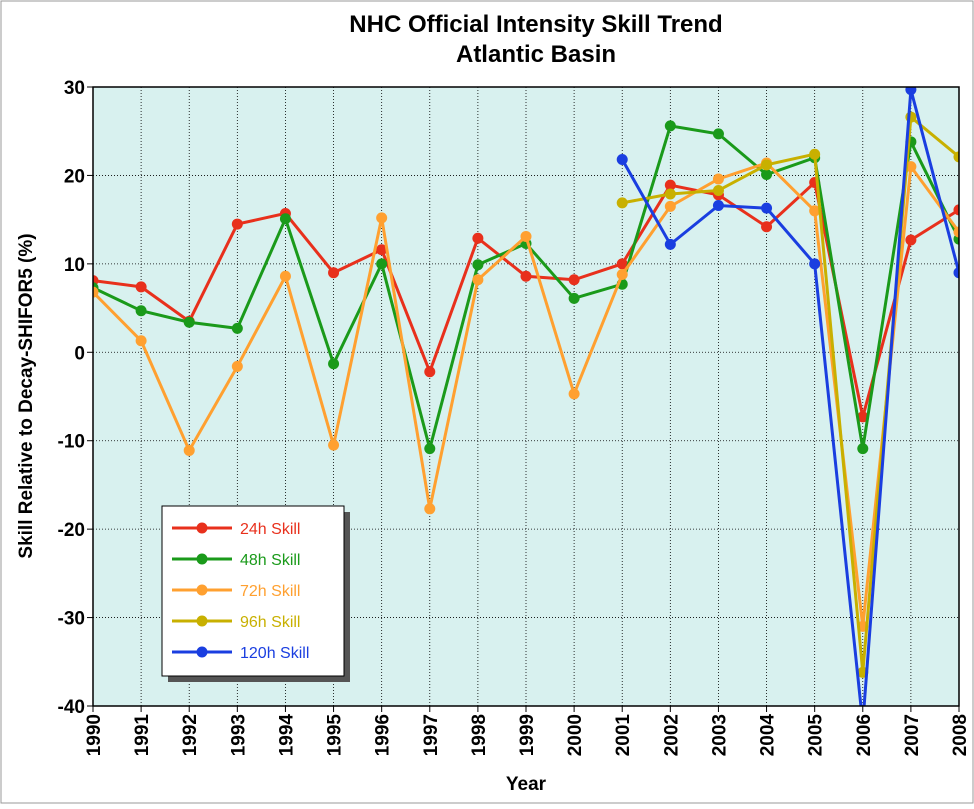 The height and width of the screenshot is (809, 974). What do you see at coordinates (912, 735) in the screenshot?
I see `x-tick-label: 2007` at bounding box center [912, 735].